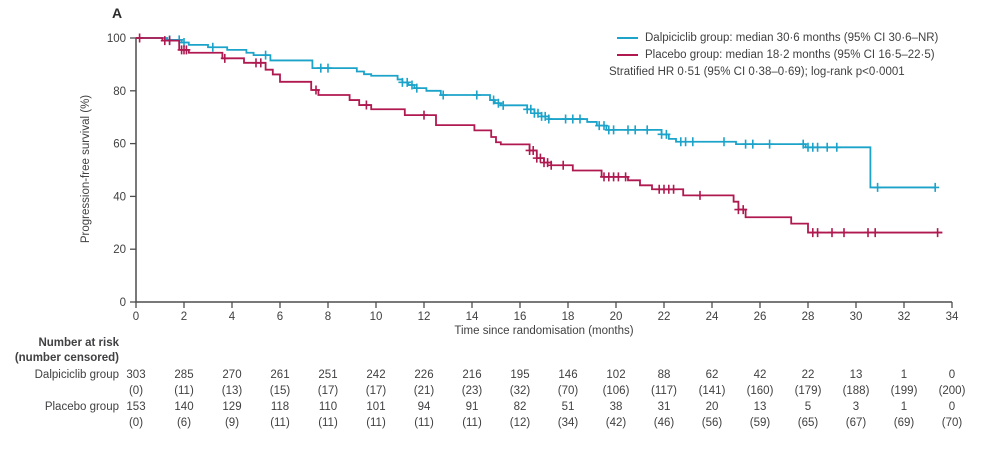 This screenshot has height=457, width=982. I want to click on risk-censored-cell: (32), so click(520, 391).